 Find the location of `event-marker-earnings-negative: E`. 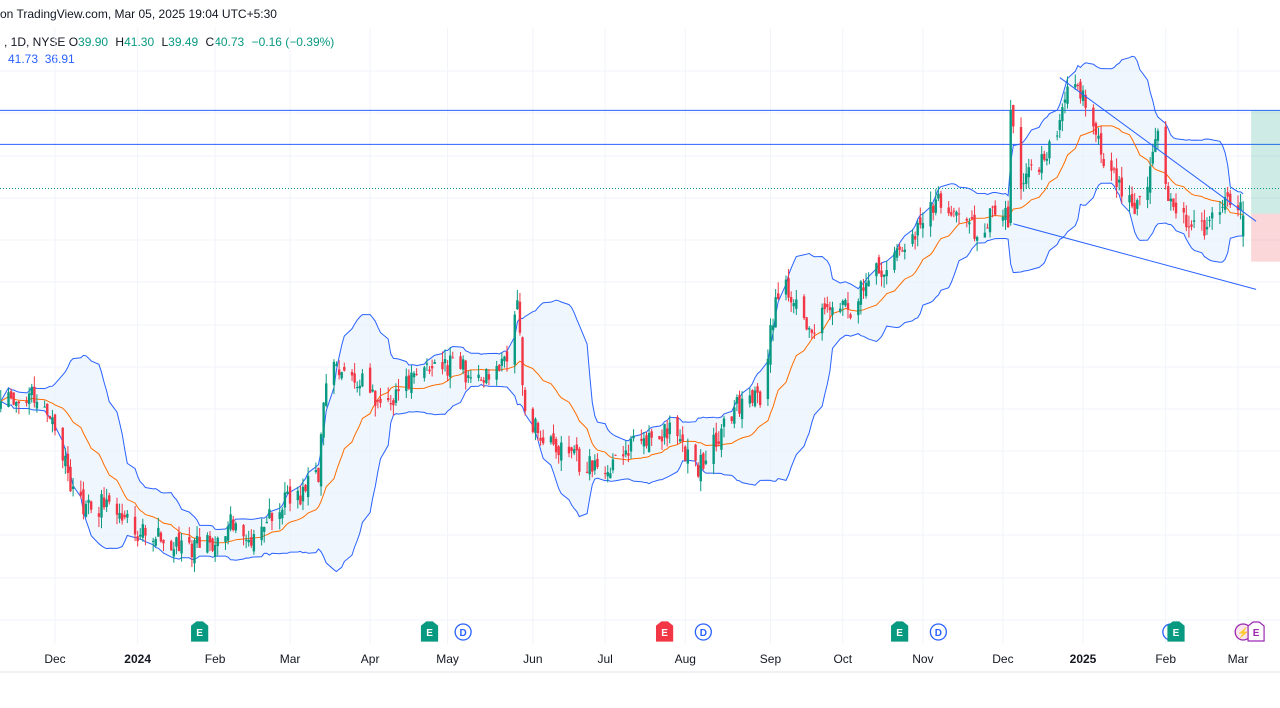

event-marker-earnings-negative: E is located at coordinates (664, 631).